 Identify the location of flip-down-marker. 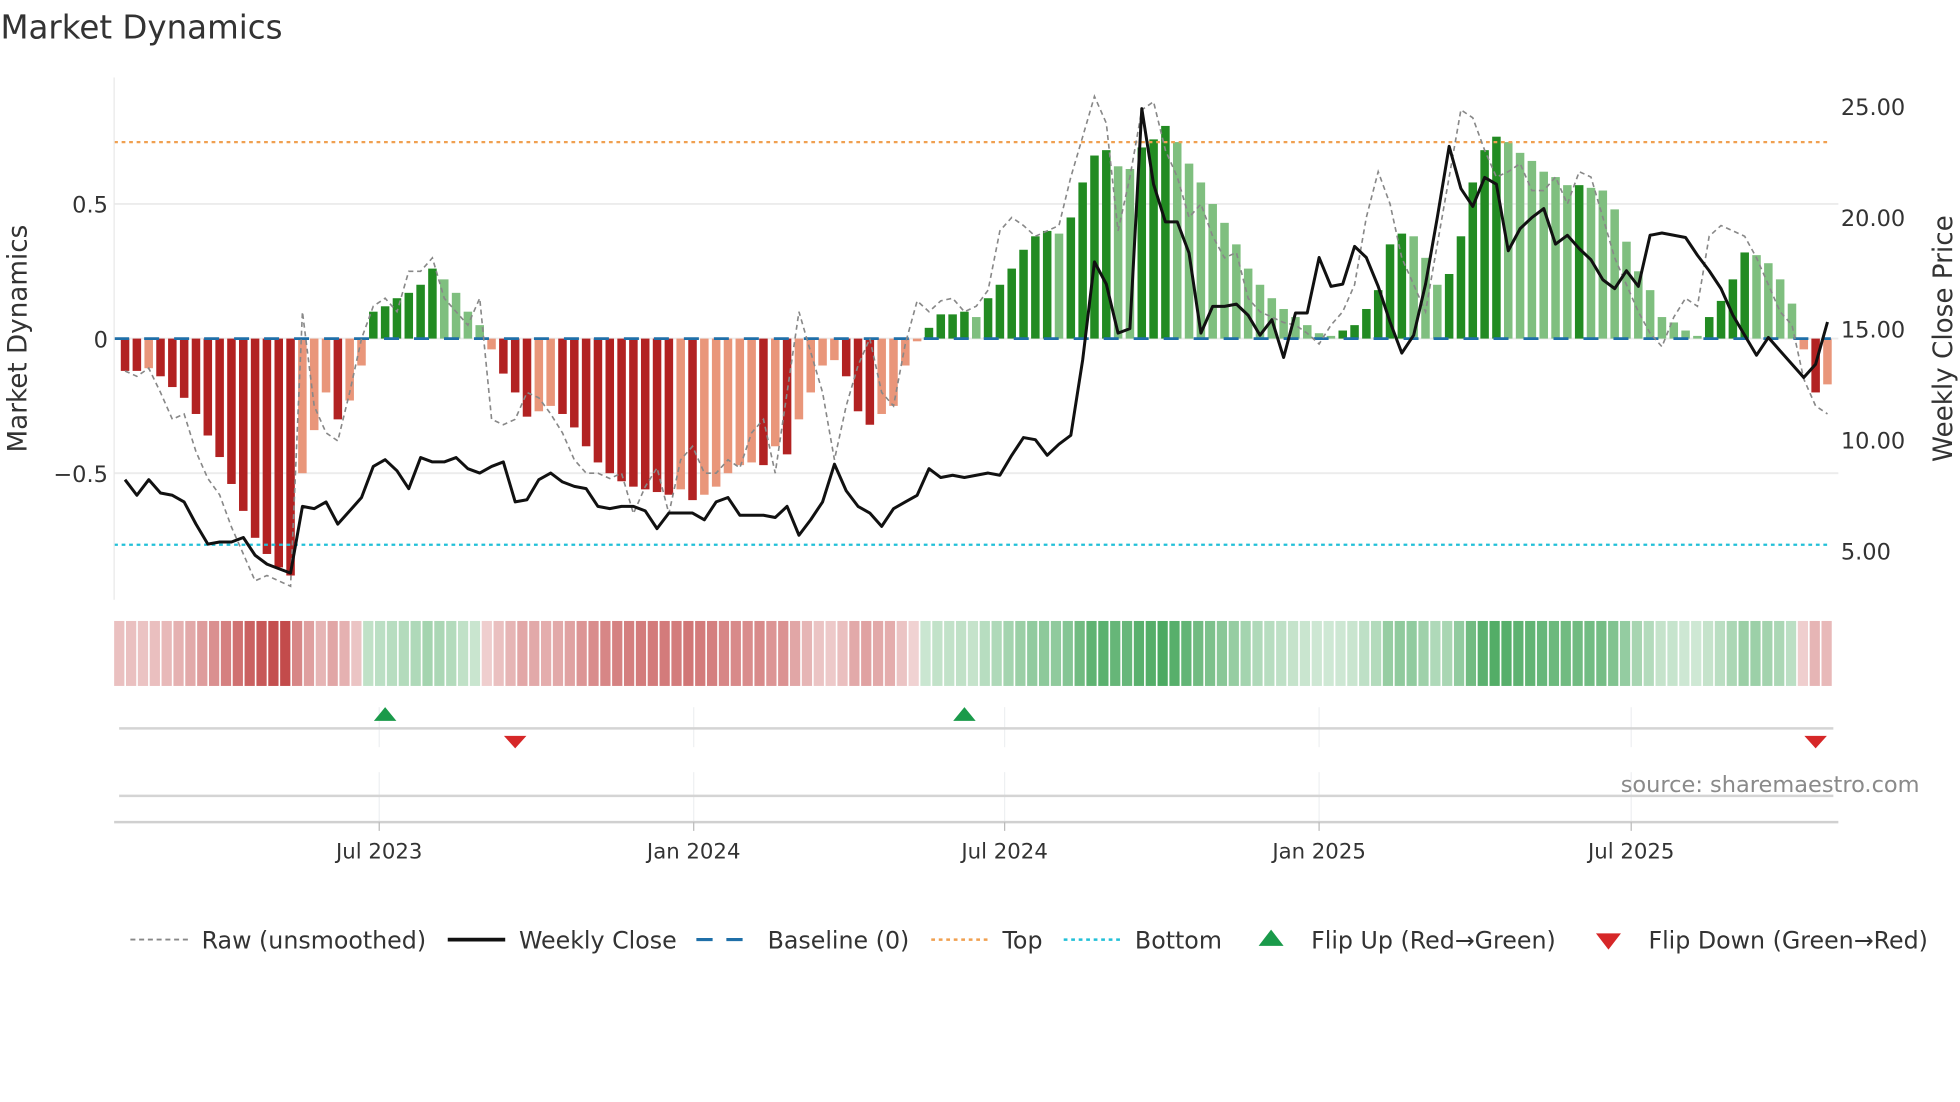
(1815, 742).